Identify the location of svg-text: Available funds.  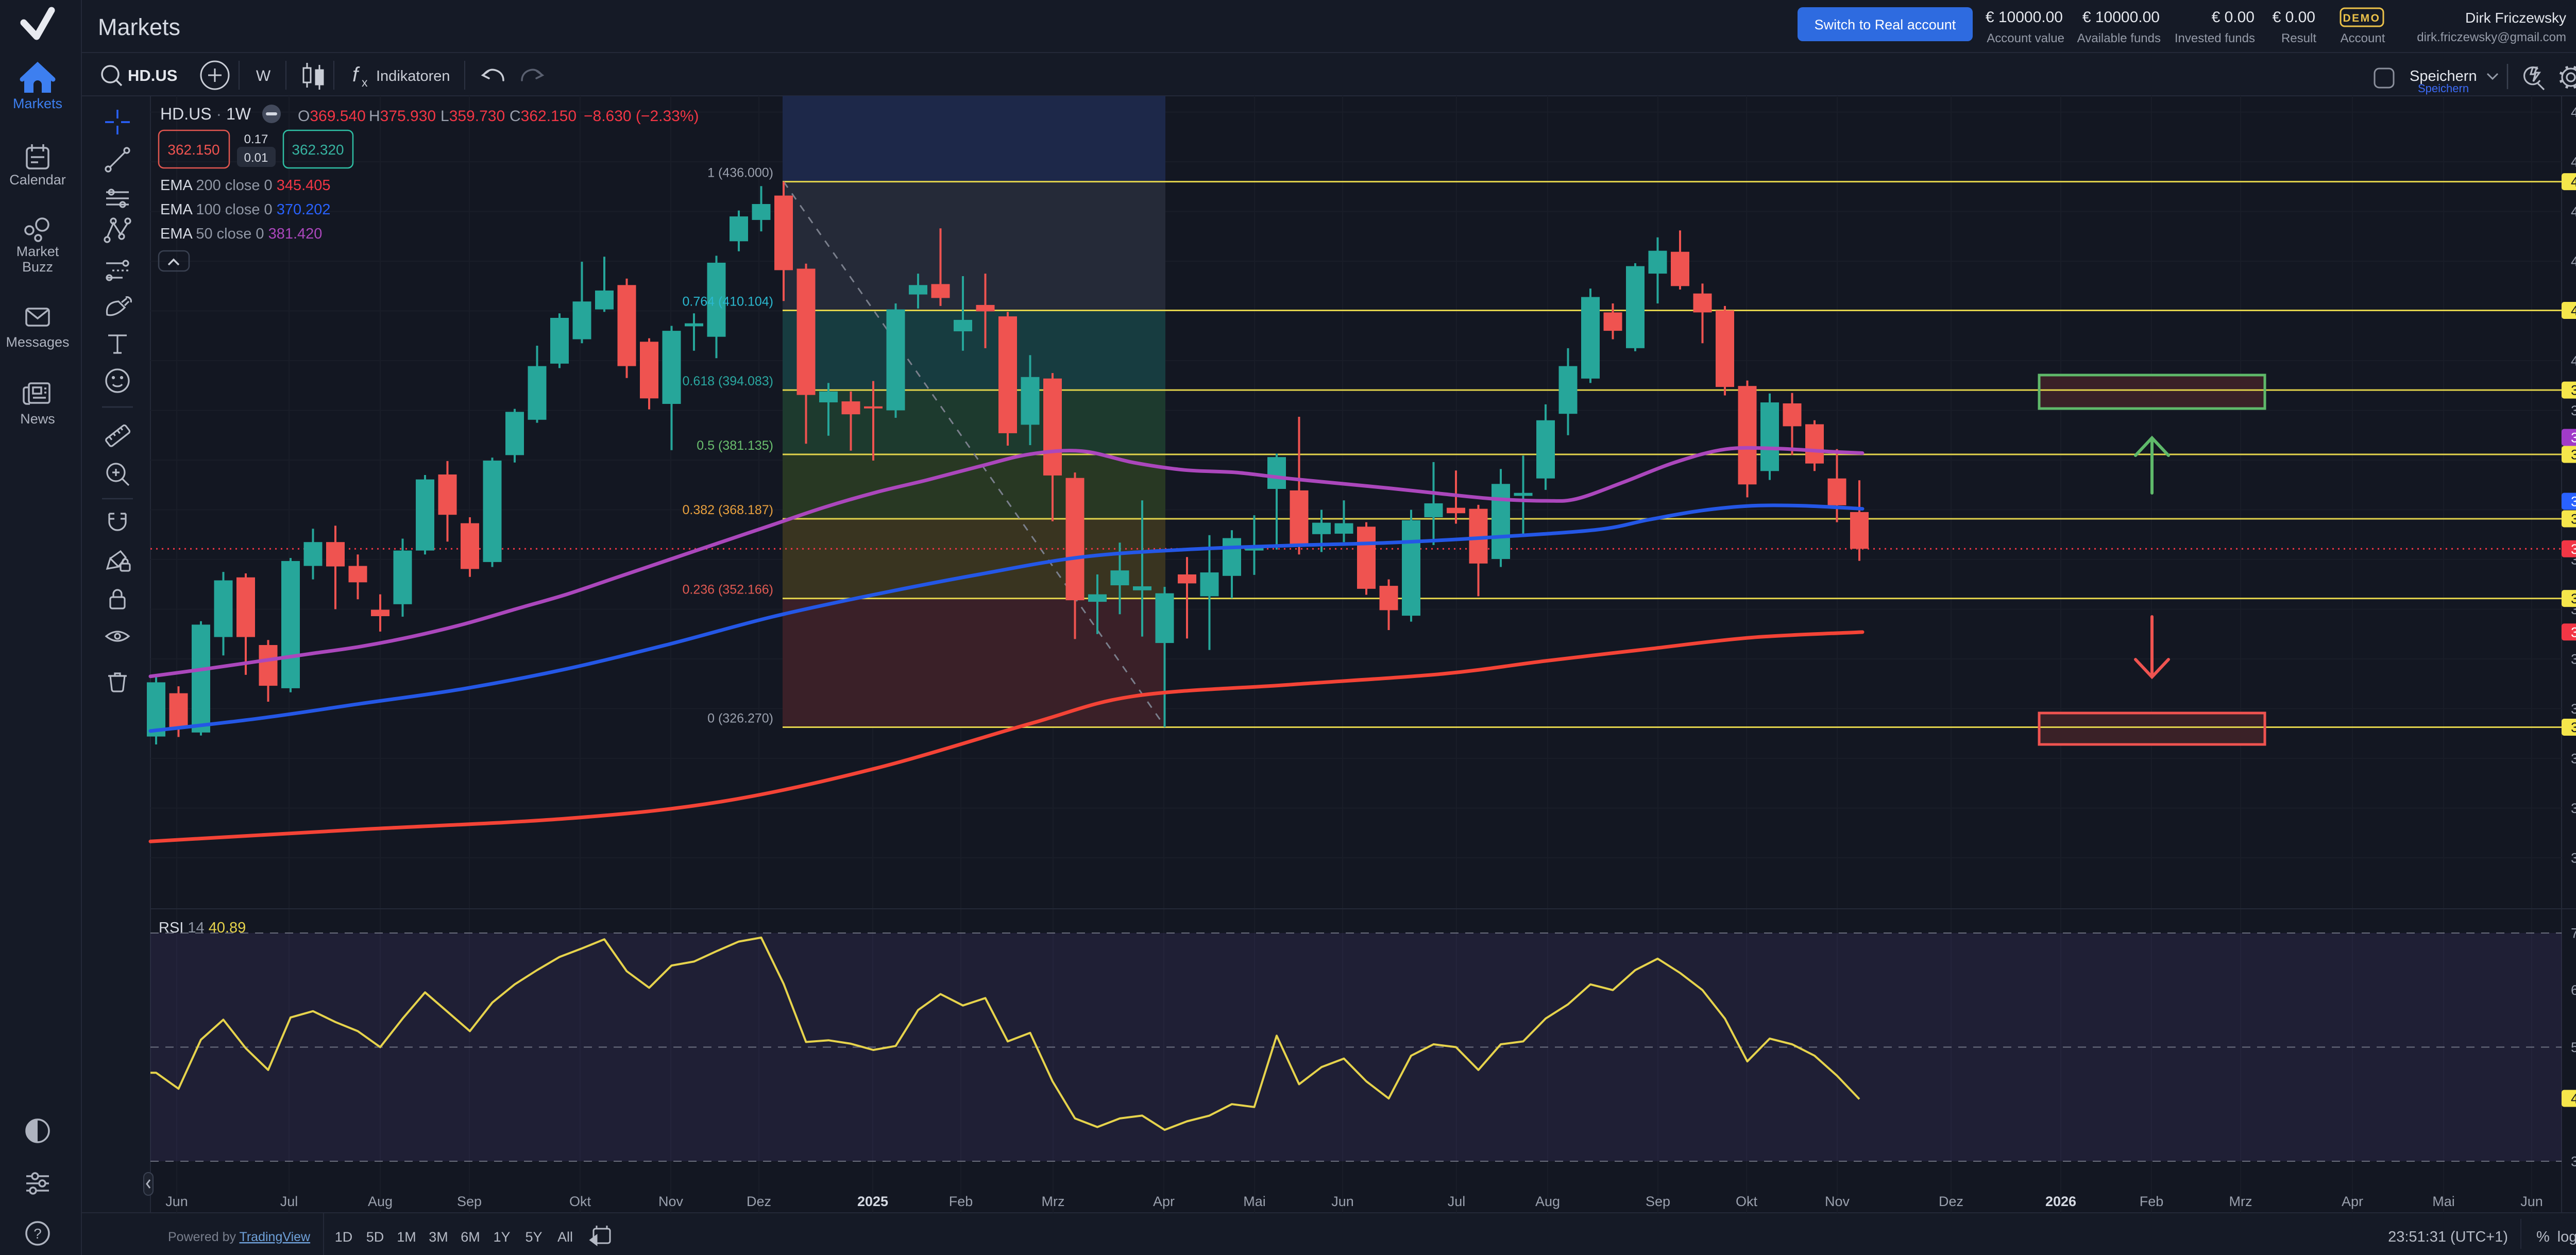
(2119, 38).